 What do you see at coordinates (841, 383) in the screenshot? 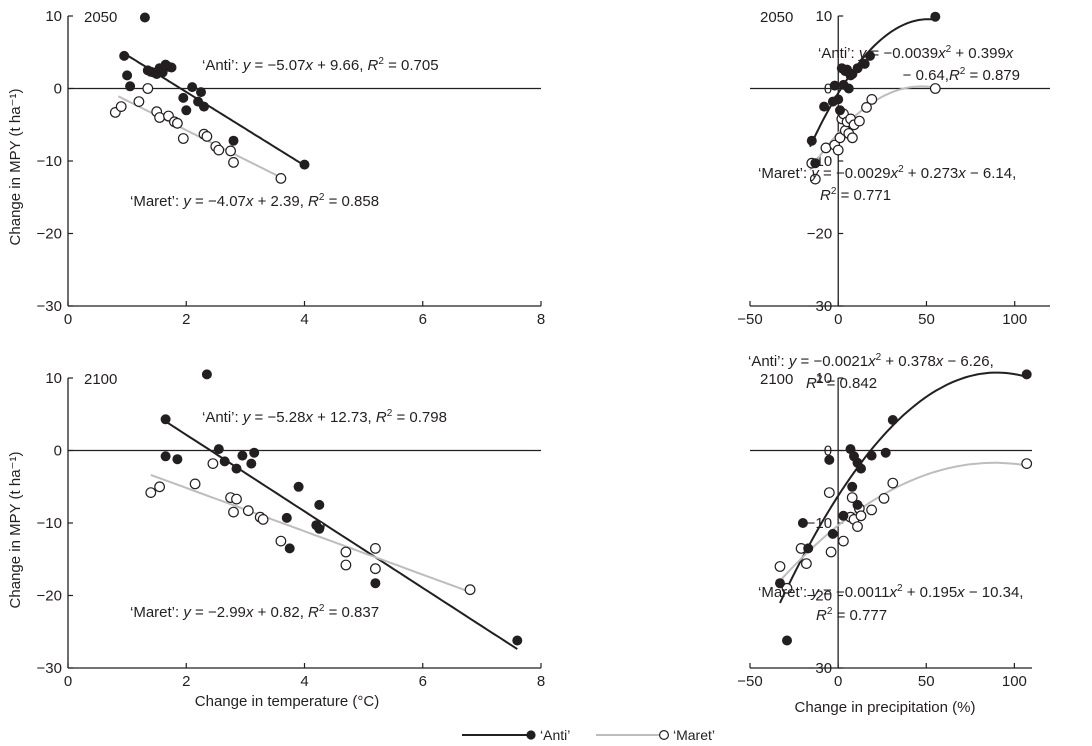
I see `equation-anti-r2: R2 = 0.842` at bounding box center [841, 383].